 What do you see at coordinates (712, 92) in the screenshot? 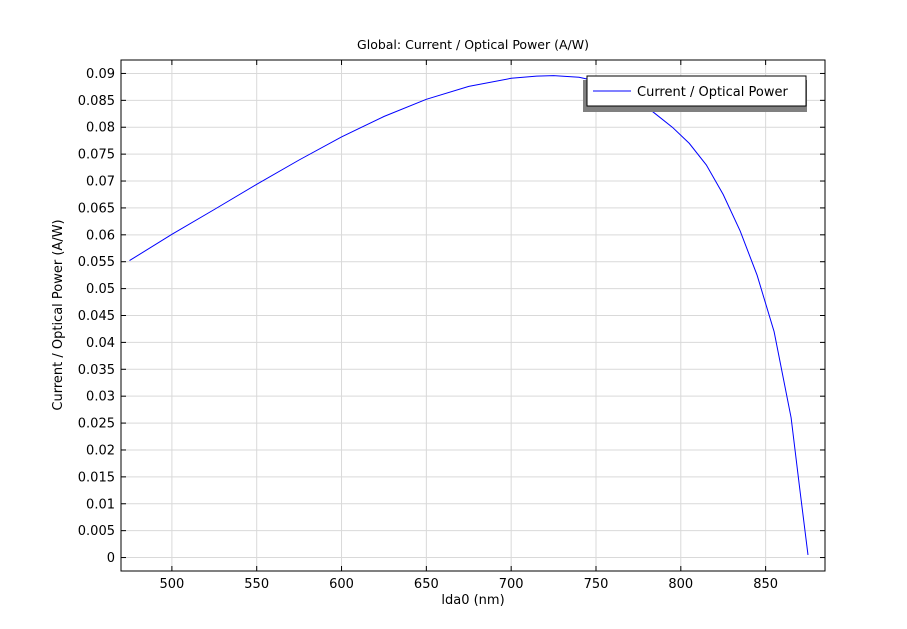
I see `legend-label: Current / Optical Power` at bounding box center [712, 92].